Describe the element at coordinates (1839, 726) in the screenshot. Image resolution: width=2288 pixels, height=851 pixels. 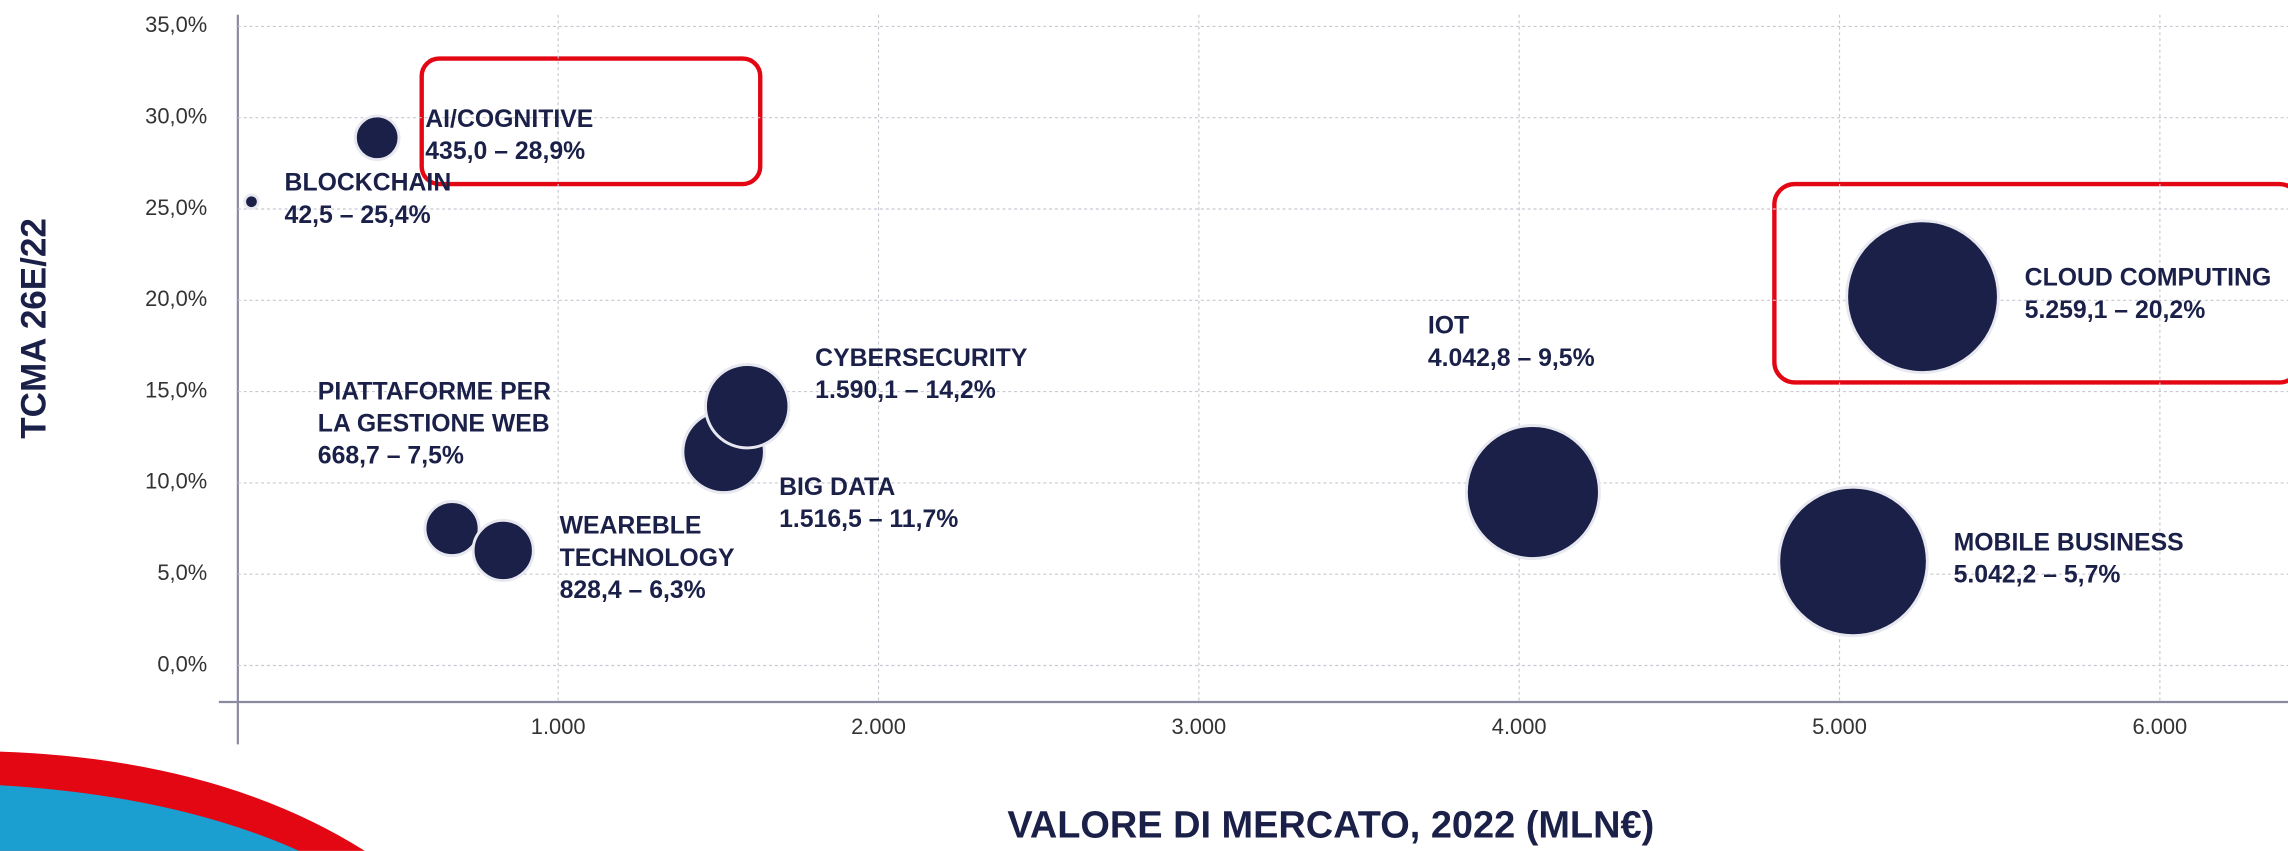
I see `x-tick-label: 5.000` at that location.